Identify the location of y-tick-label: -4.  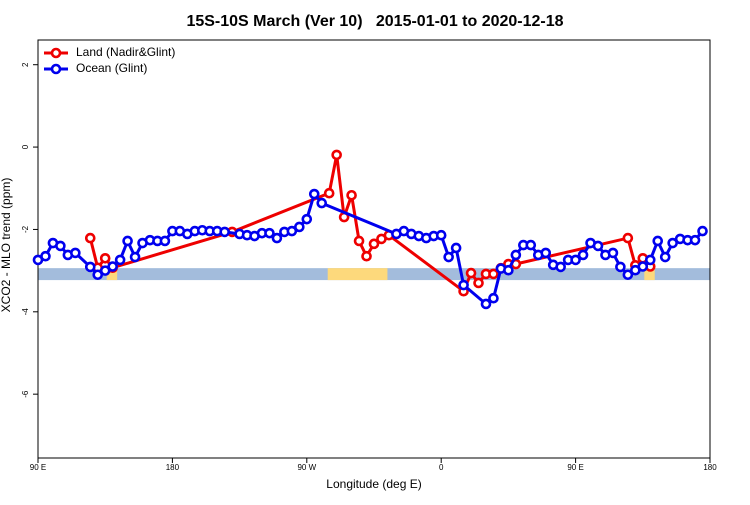
(25, 312).